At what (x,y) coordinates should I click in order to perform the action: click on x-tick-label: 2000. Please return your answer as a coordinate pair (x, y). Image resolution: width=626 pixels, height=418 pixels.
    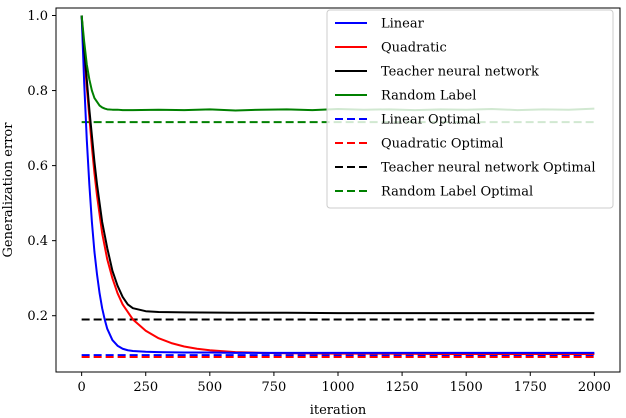
    Looking at the image, I should click on (594, 387).